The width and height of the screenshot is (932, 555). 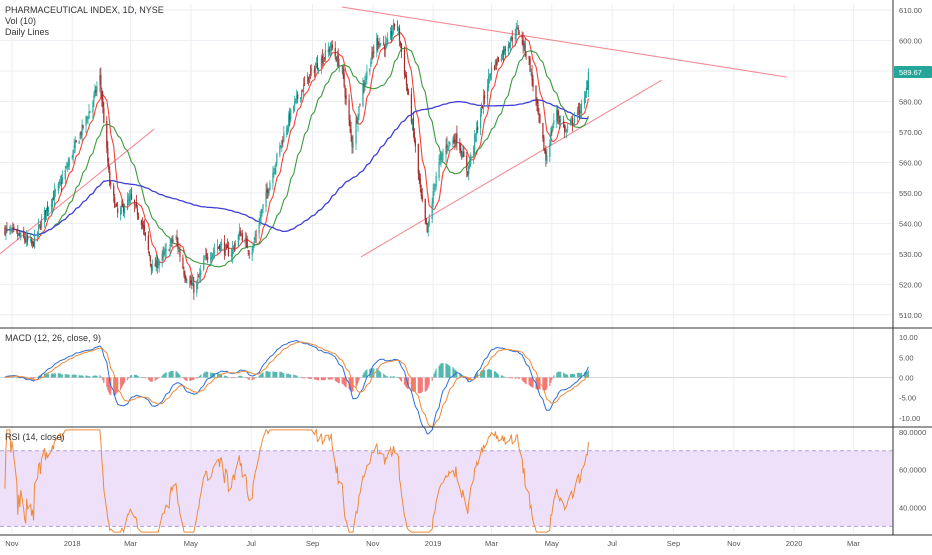 What do you see at coordinates (72, 543) in the screenshot?
I see `time-tick-label: 2018` at bounding box center [72, 543].